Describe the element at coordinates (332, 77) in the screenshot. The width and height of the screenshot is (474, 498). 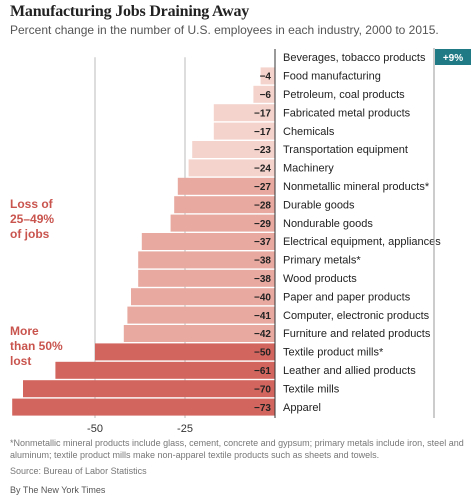
I see `category-label: Food manufacturing` at that location.